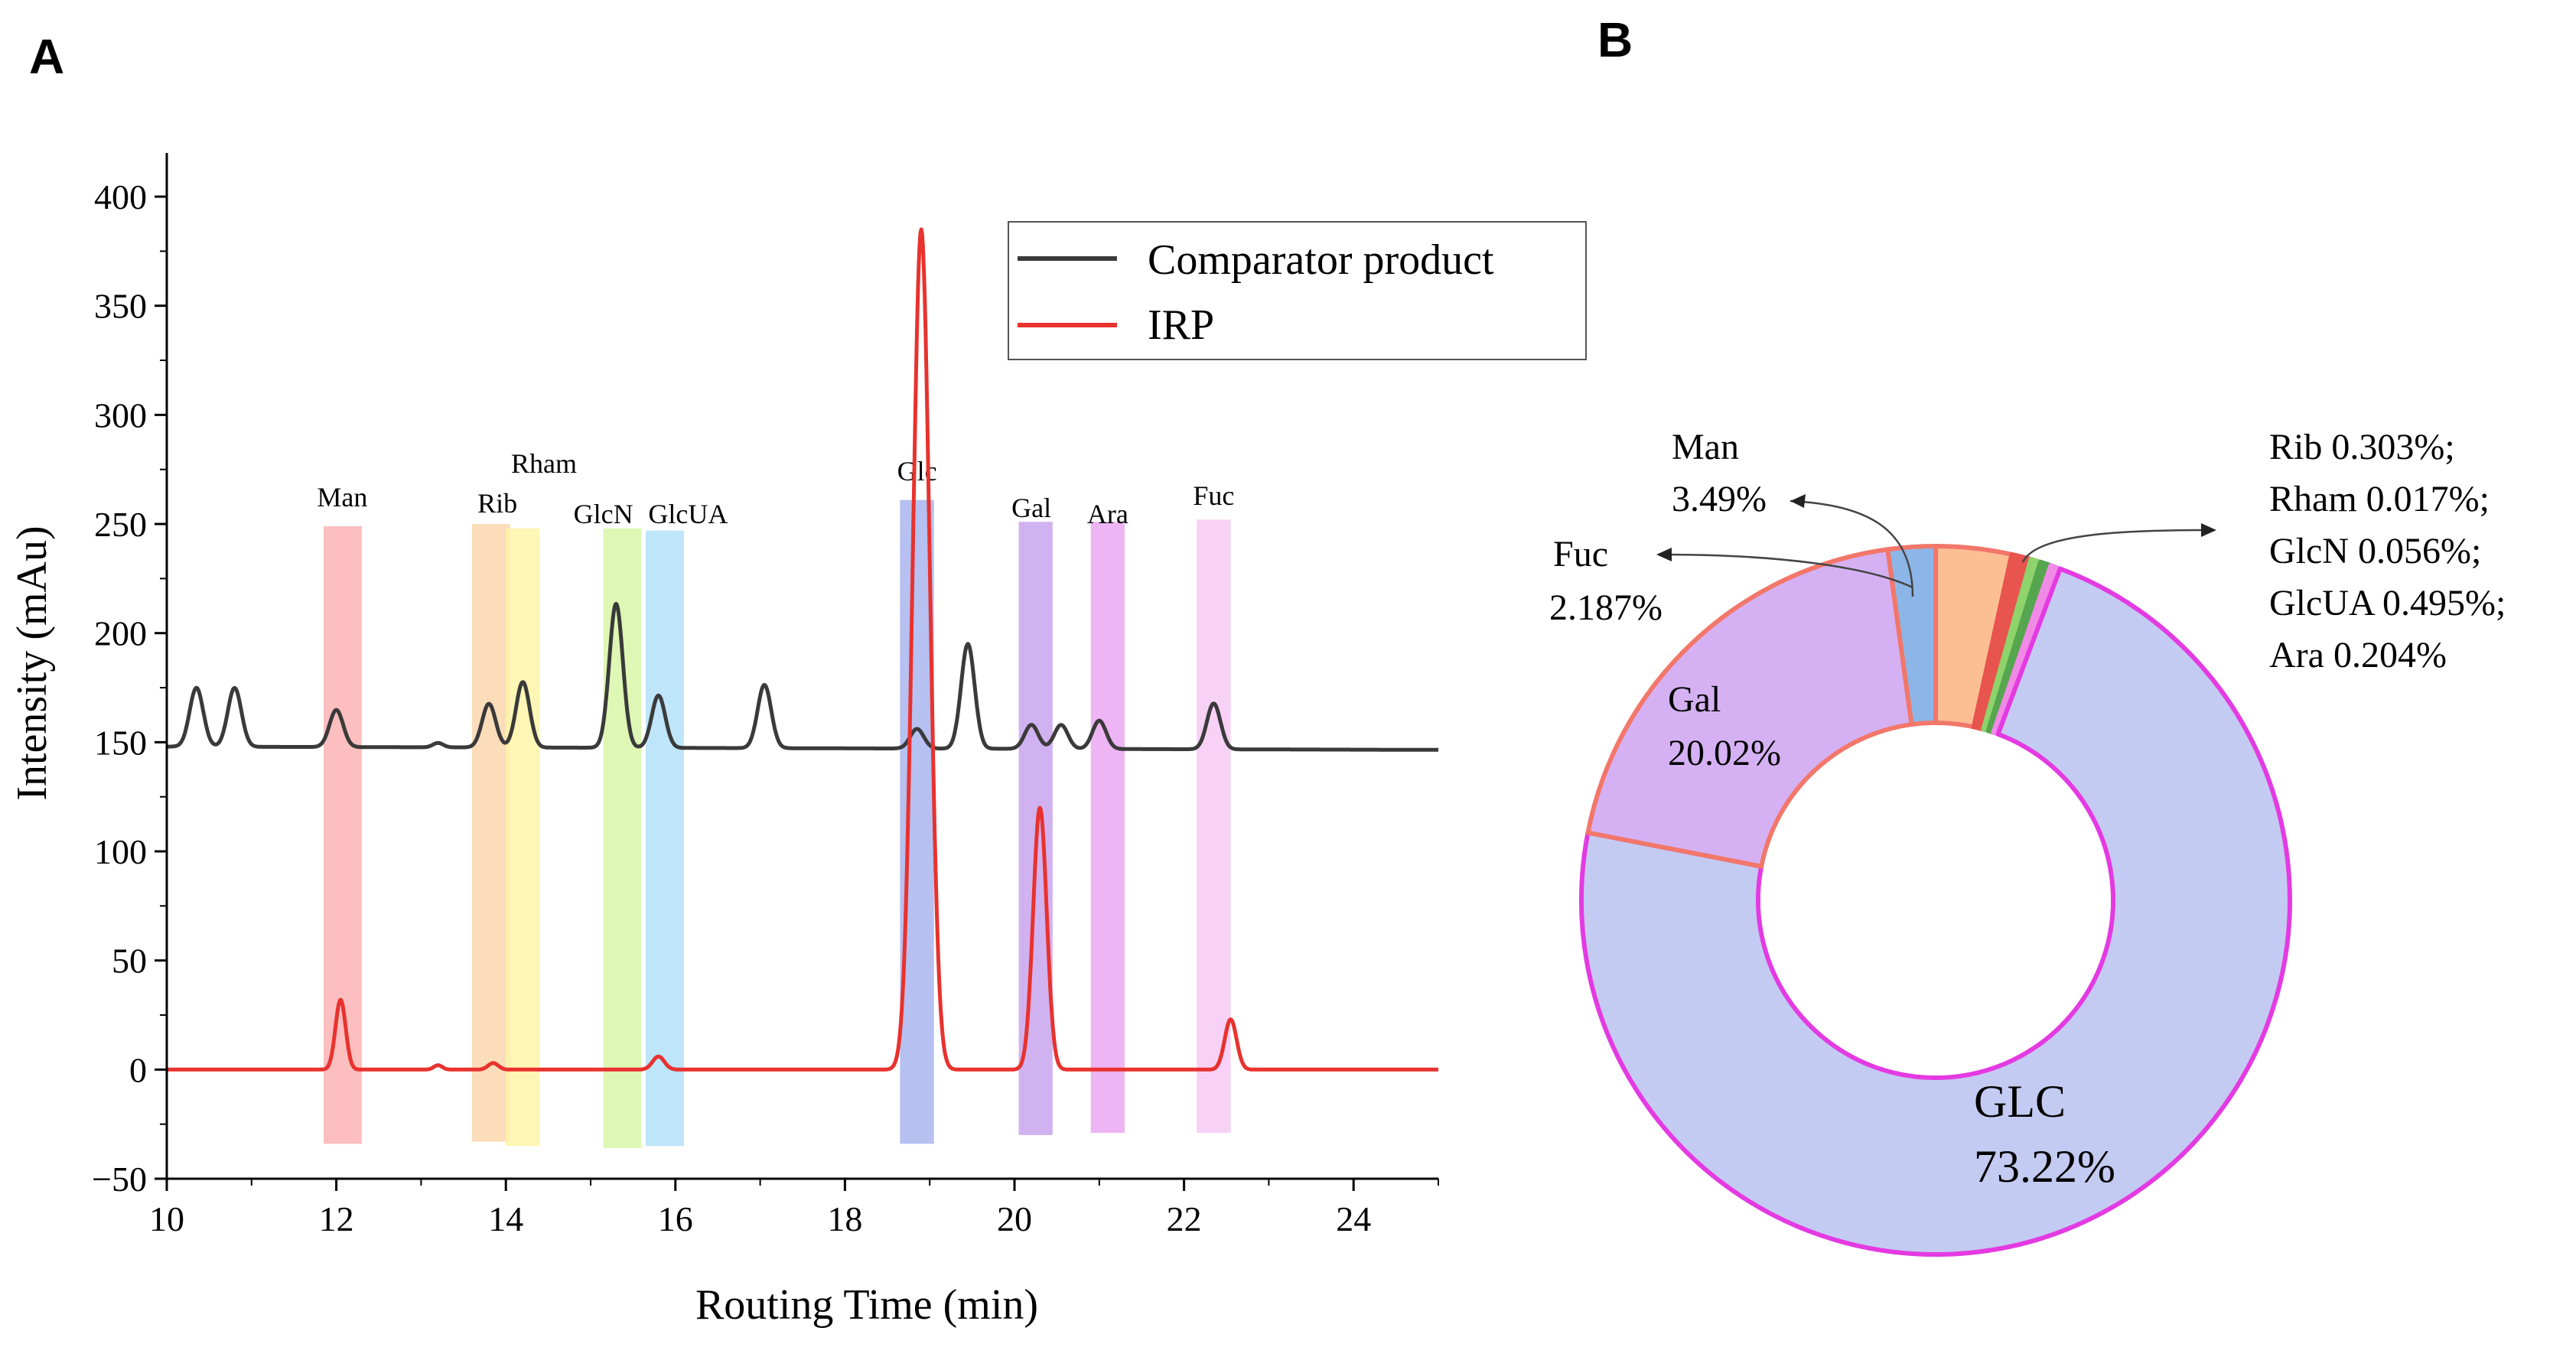 The width and height of the screenshot is (2576, 1347). Describe the element at coordinates (121, 634) in the screenshot. I see `y-tick-label: 200` at that location.